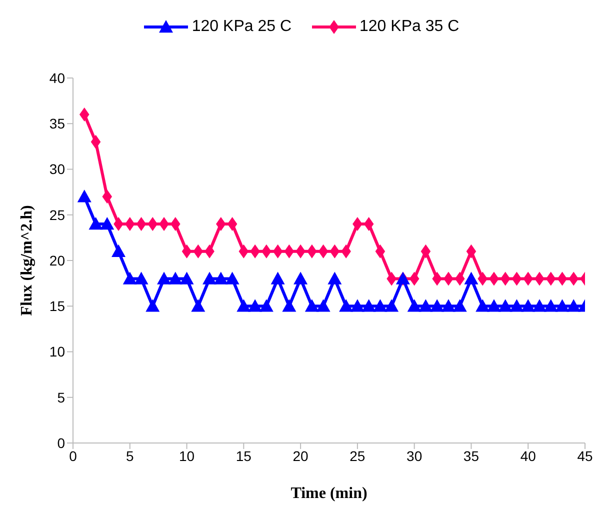  Describe the element at coordinates (57, 78) in the screenshot. I see `y-tick-label: 40` at that location.